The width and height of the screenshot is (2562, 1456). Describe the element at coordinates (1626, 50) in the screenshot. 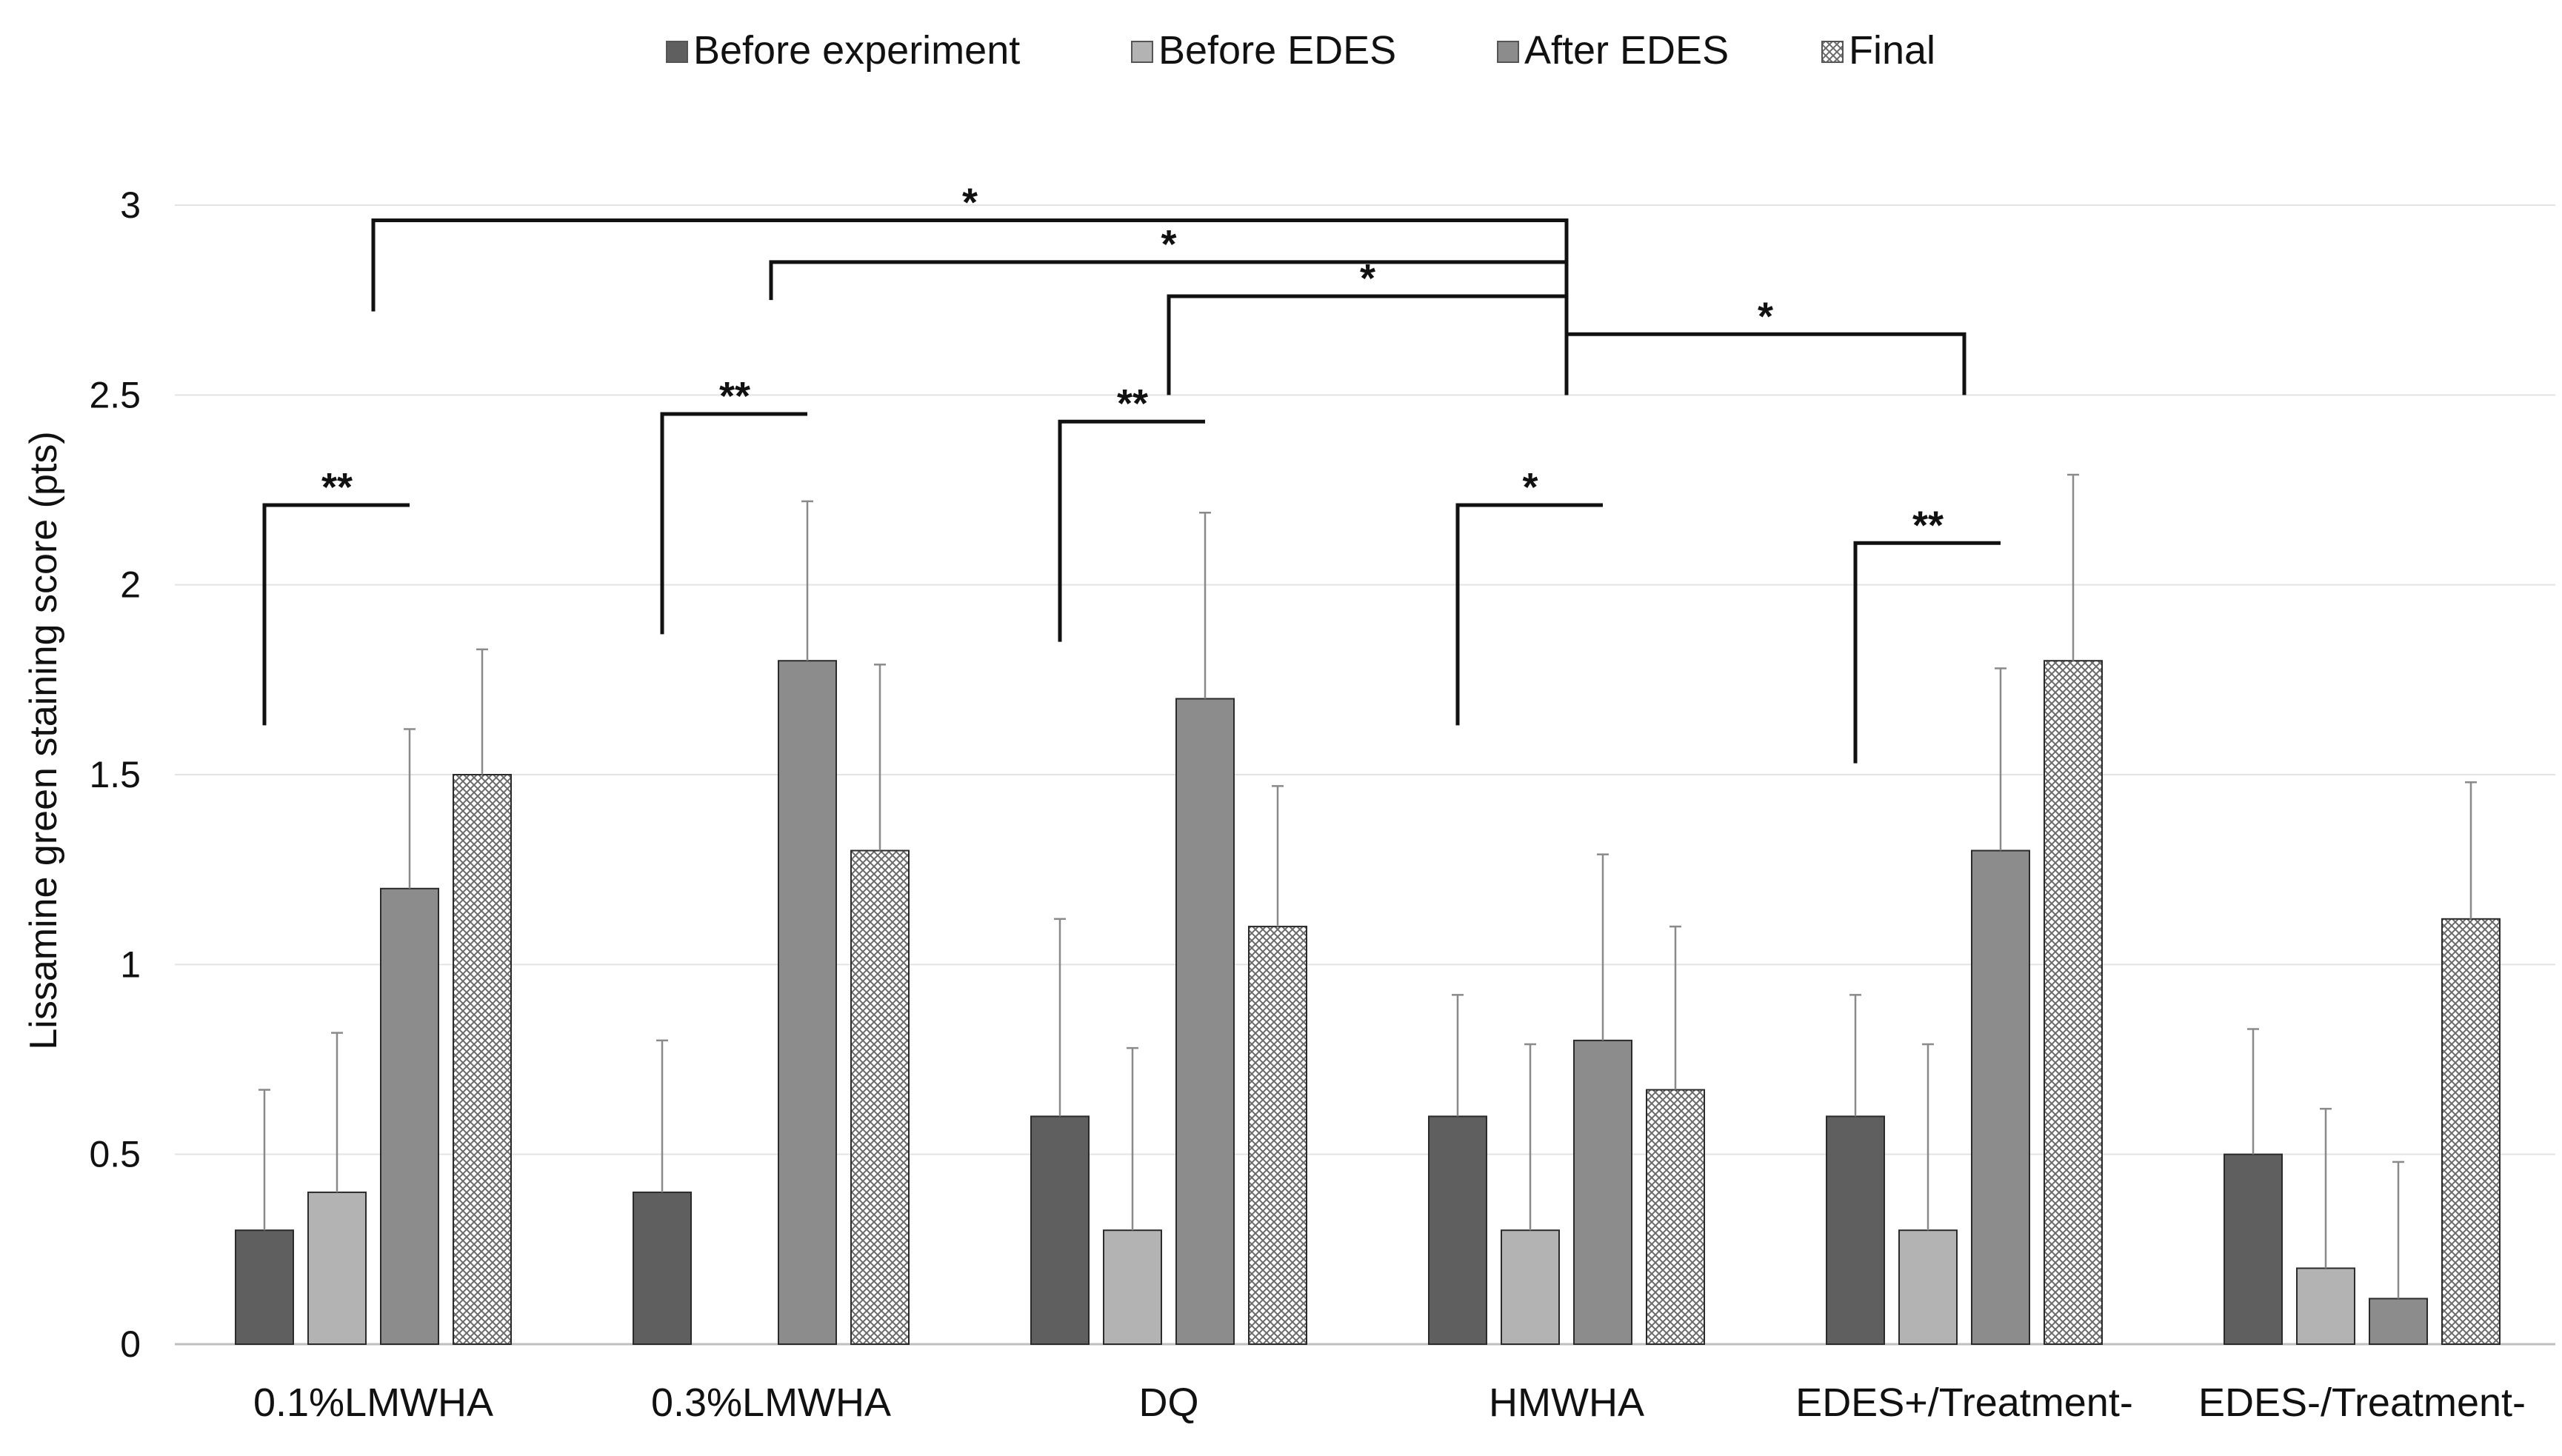

I see `legend-label-3: After EDES` at that location.